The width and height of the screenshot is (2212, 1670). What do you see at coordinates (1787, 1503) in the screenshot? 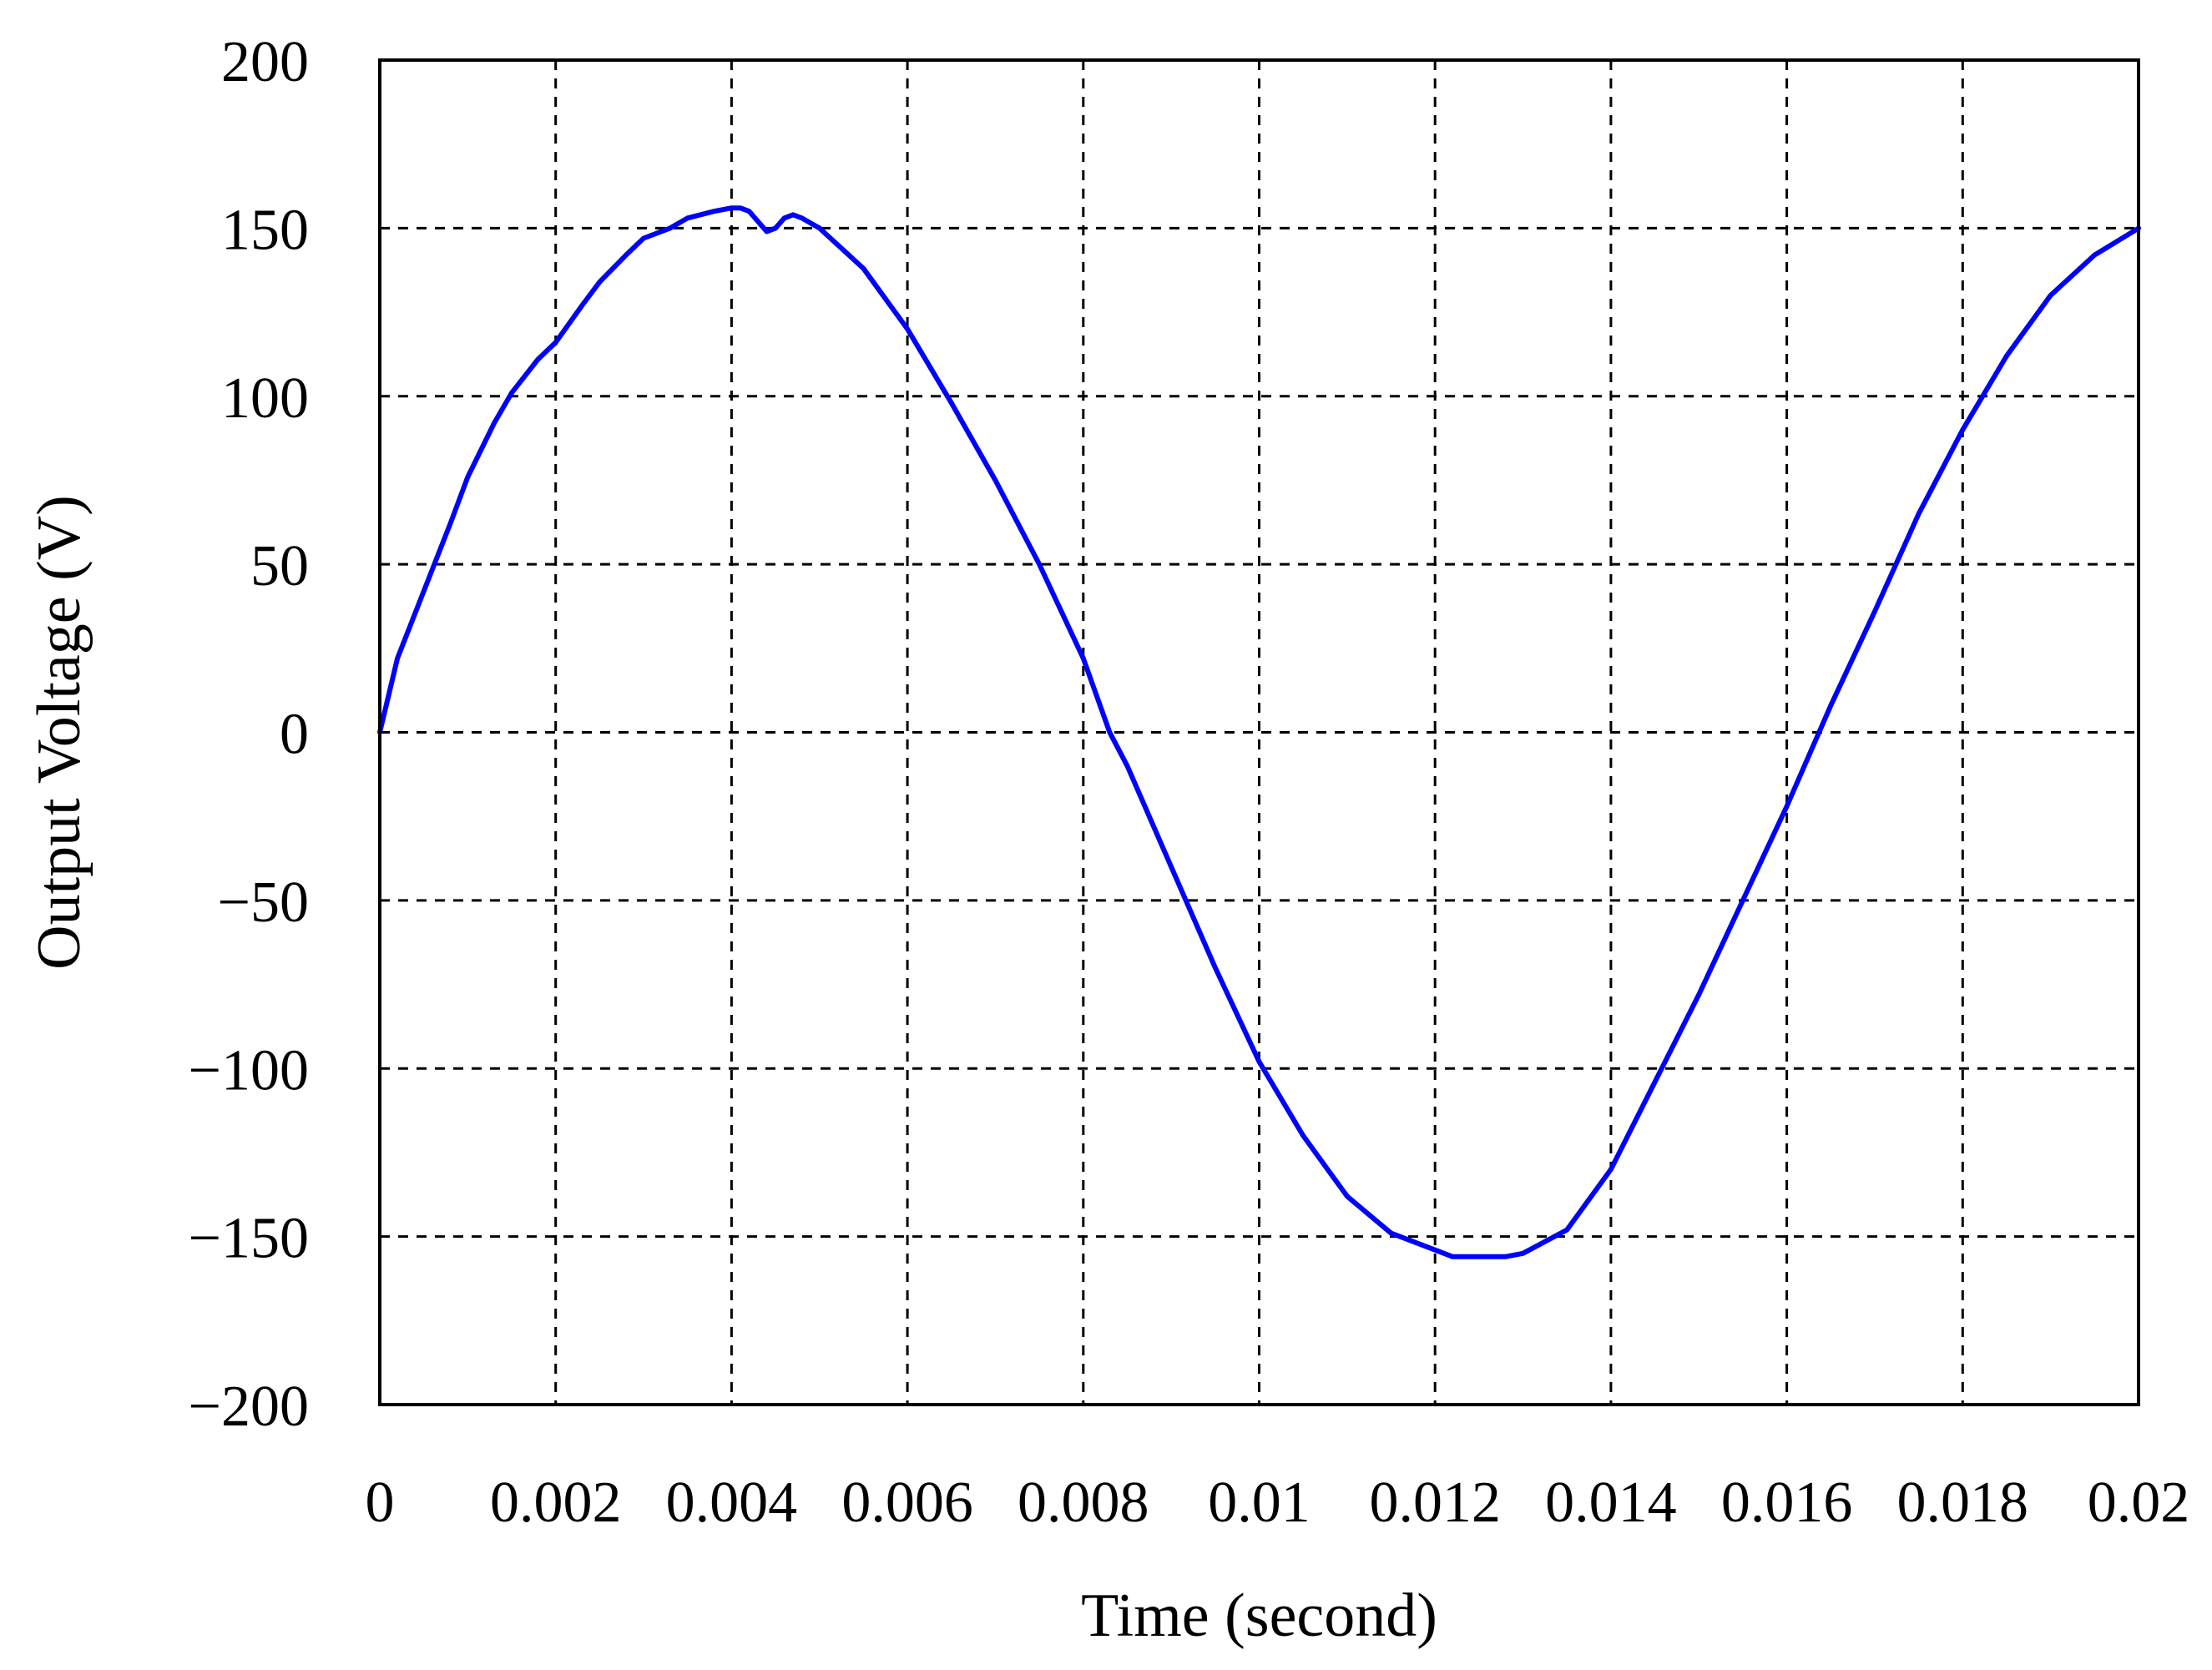
I see `x-tick-label: 0.016` at bounding box center [1787, 1503].